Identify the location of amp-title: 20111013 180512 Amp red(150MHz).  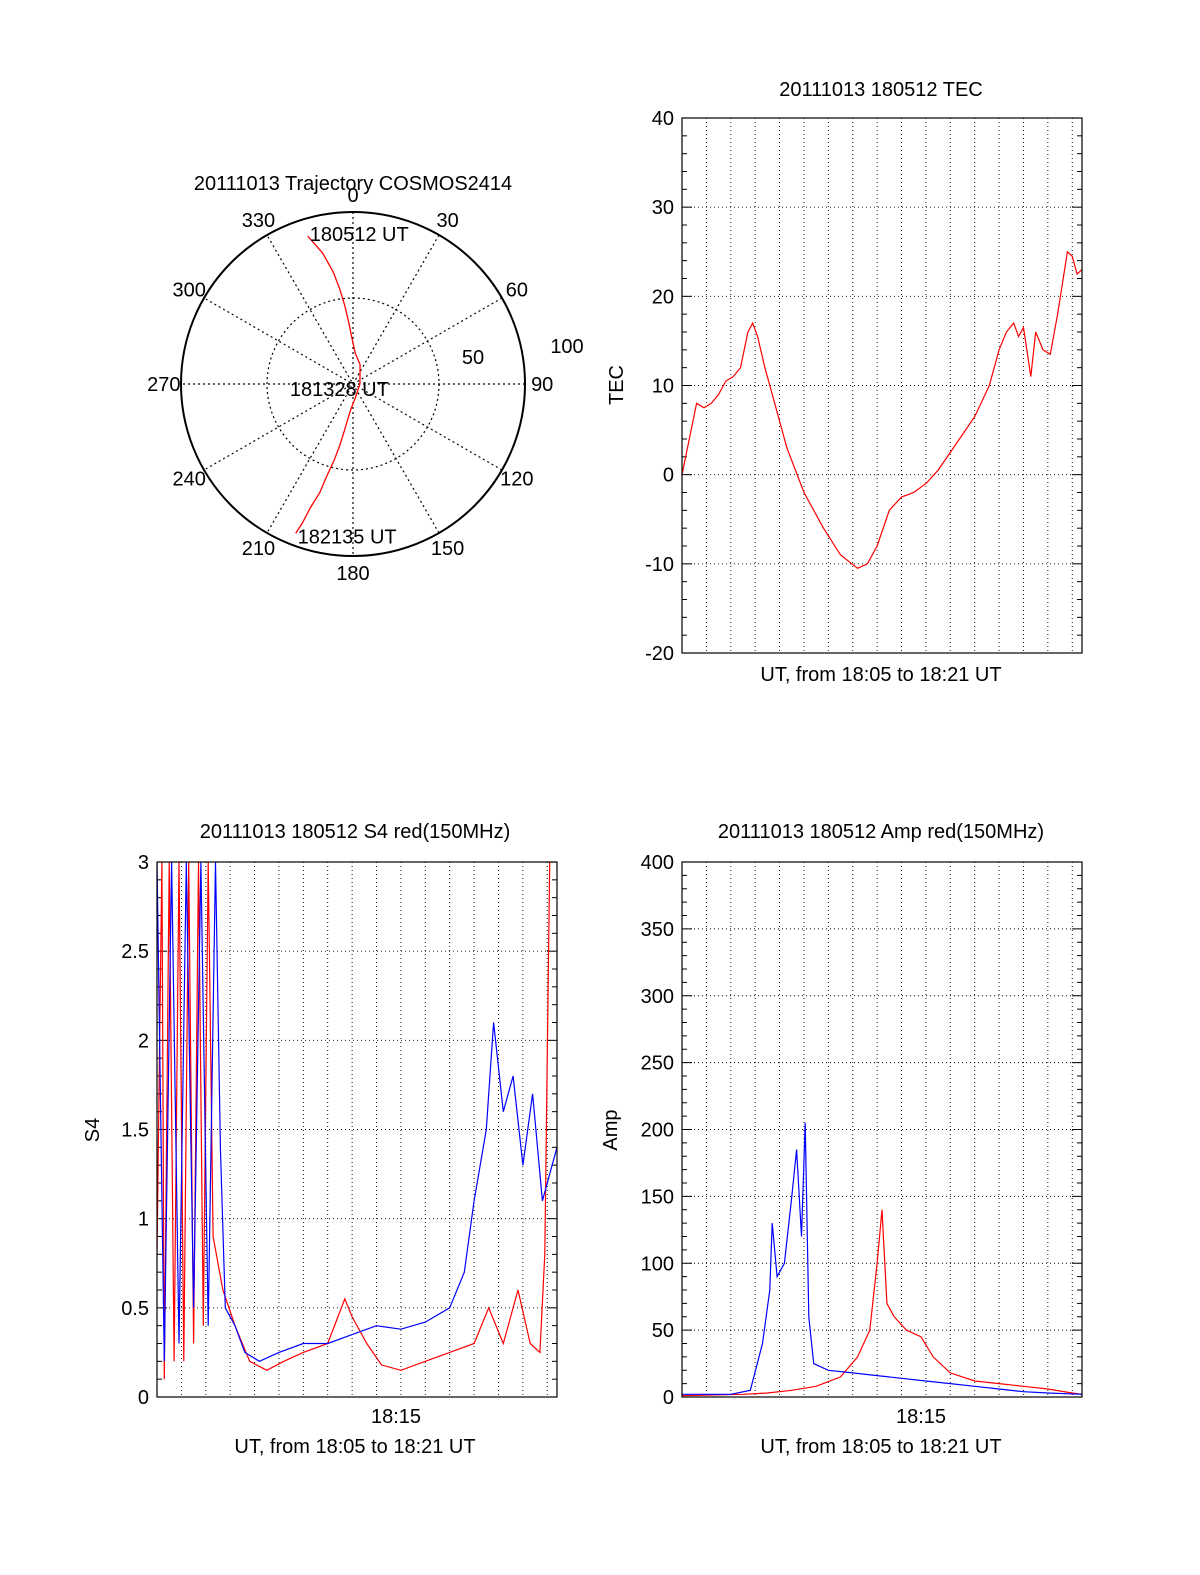
(881, 832).